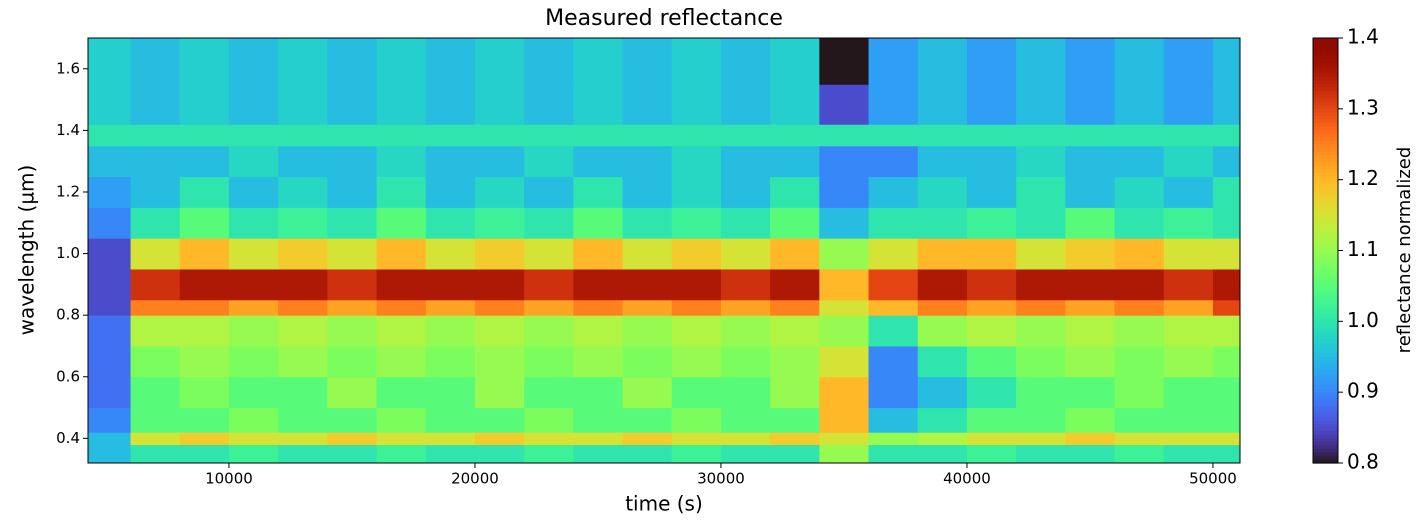 The height and width of the screenshot is (520, 1425). I want to click on y-tick-label: 1.4, so click(68, 130).